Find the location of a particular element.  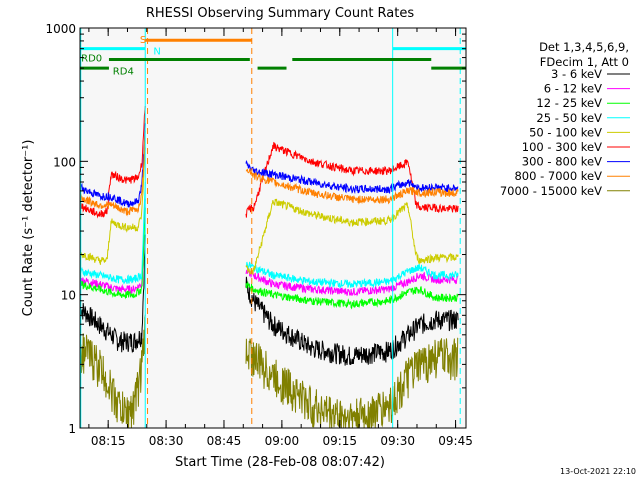

series-6-12-keV is located at coordinates (269, 247).